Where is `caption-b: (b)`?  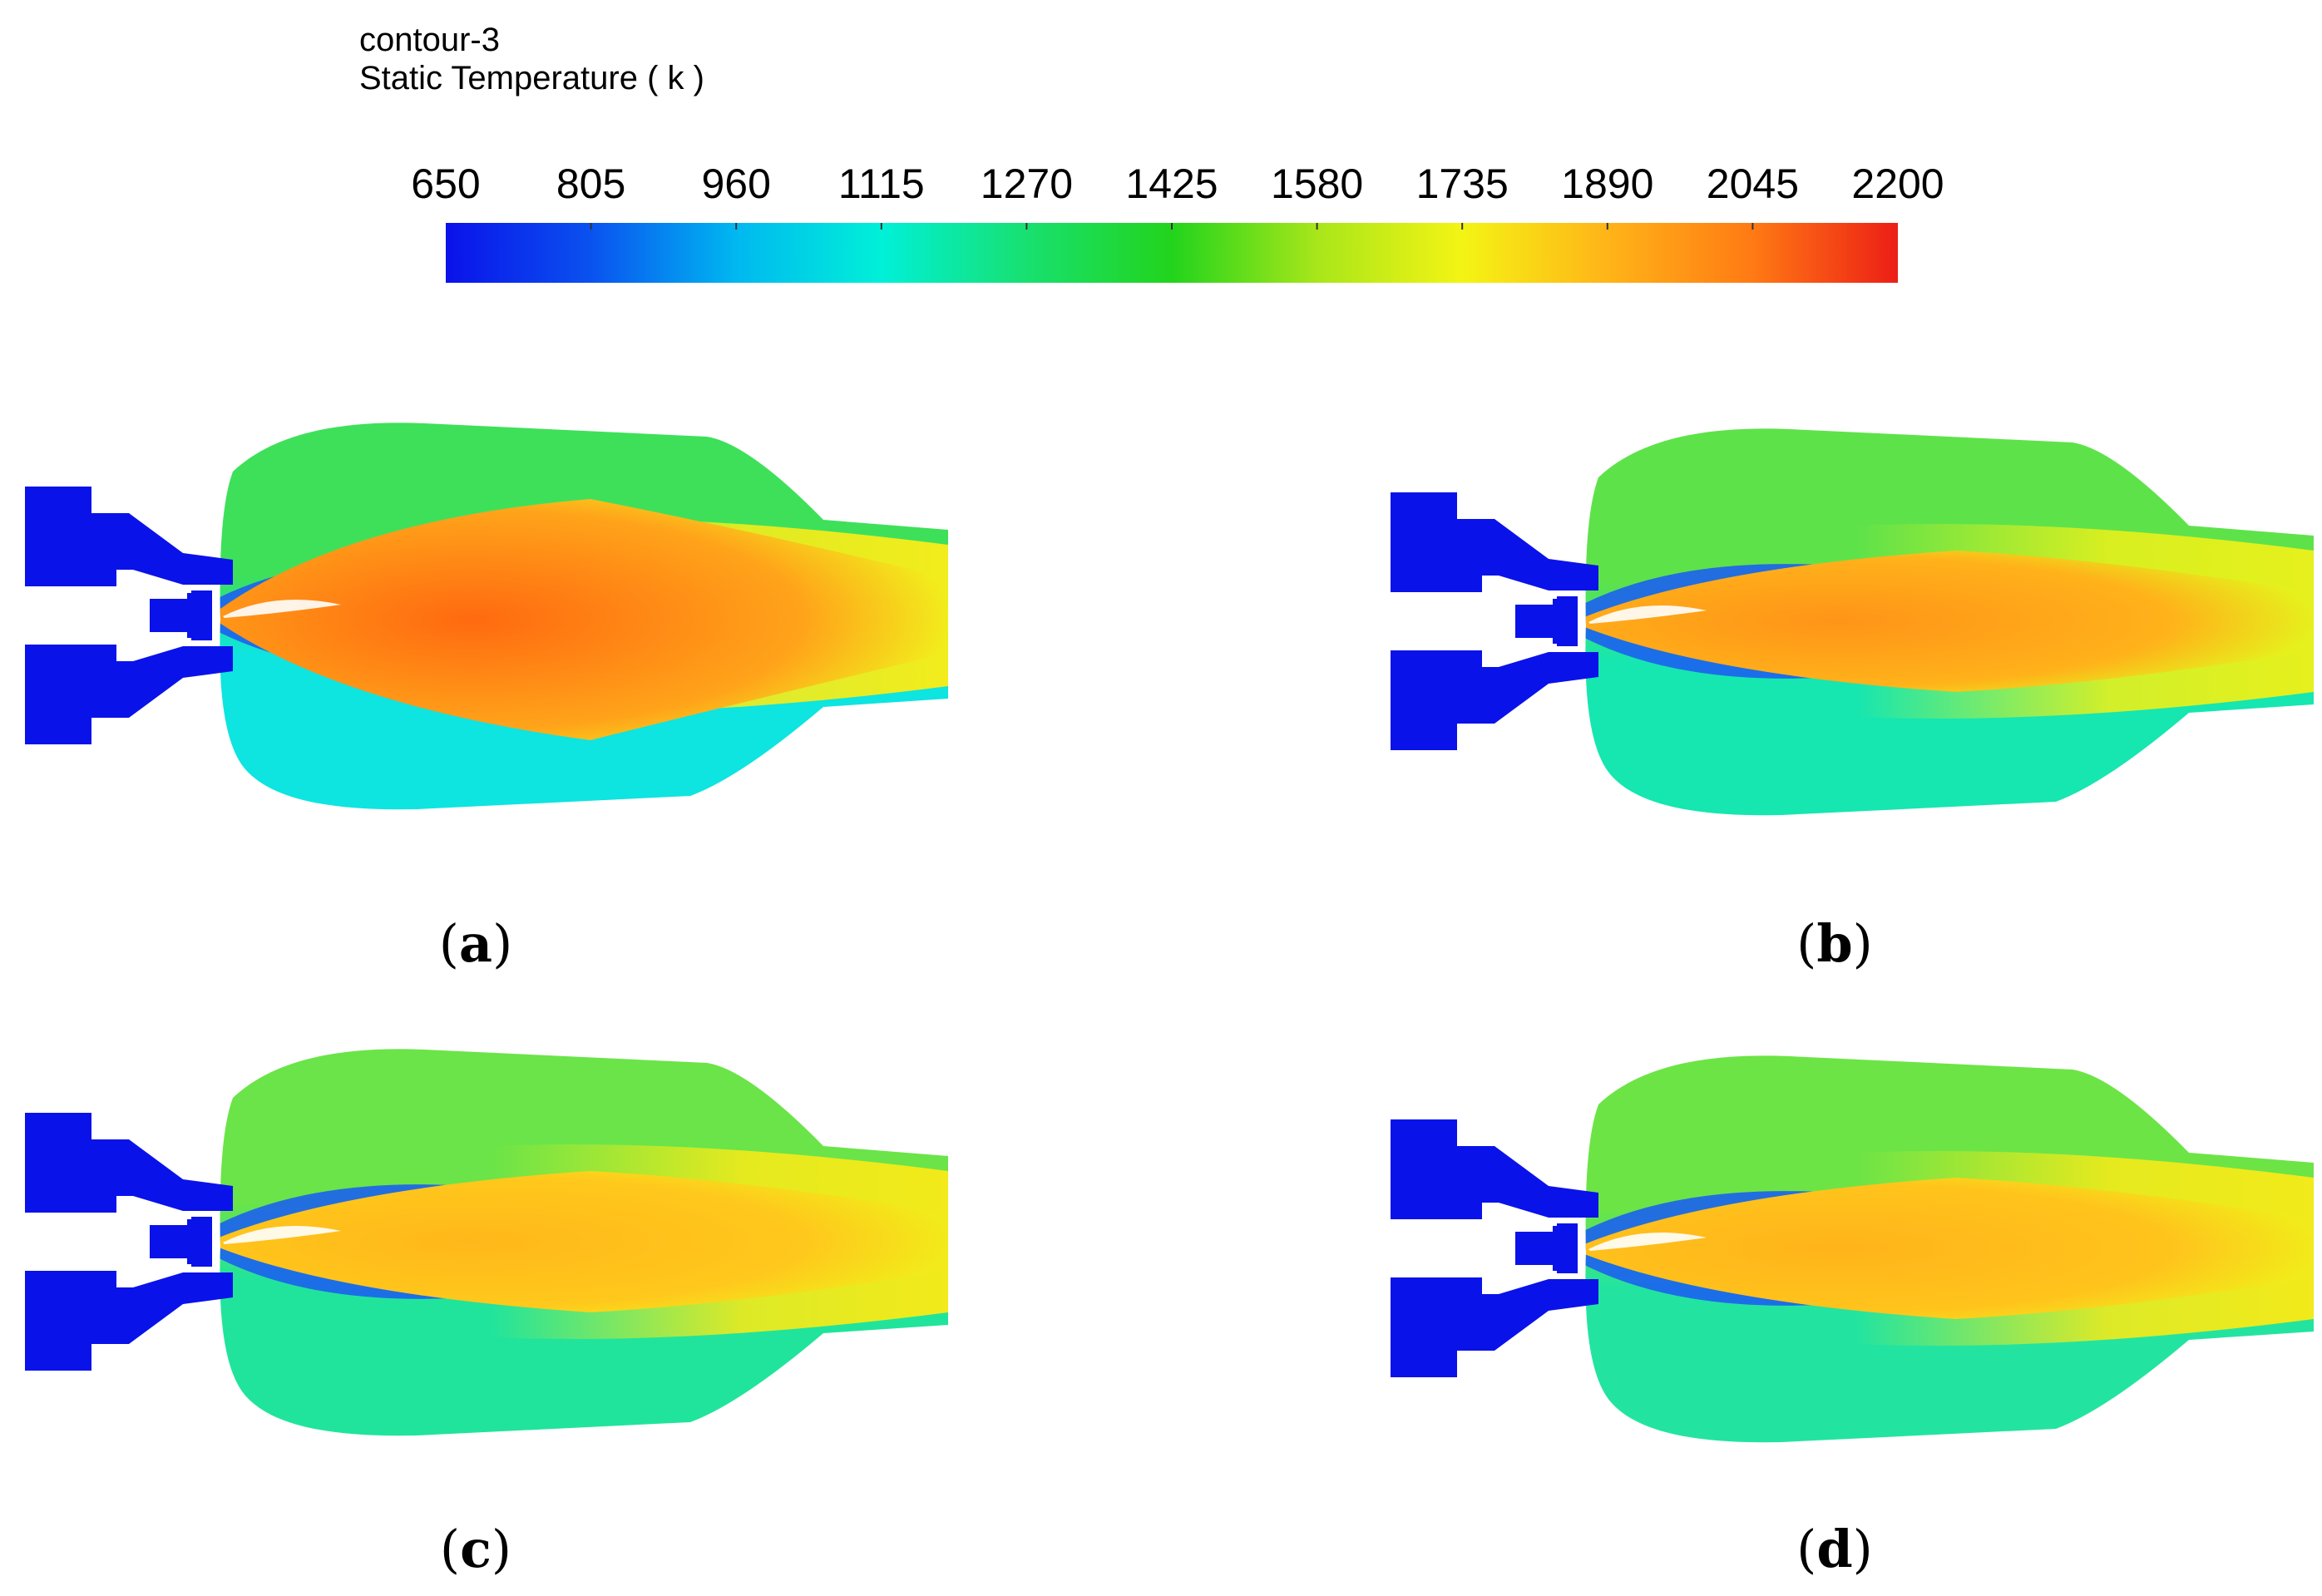
caption-b: (b) is located at coordinates (1834, 943).